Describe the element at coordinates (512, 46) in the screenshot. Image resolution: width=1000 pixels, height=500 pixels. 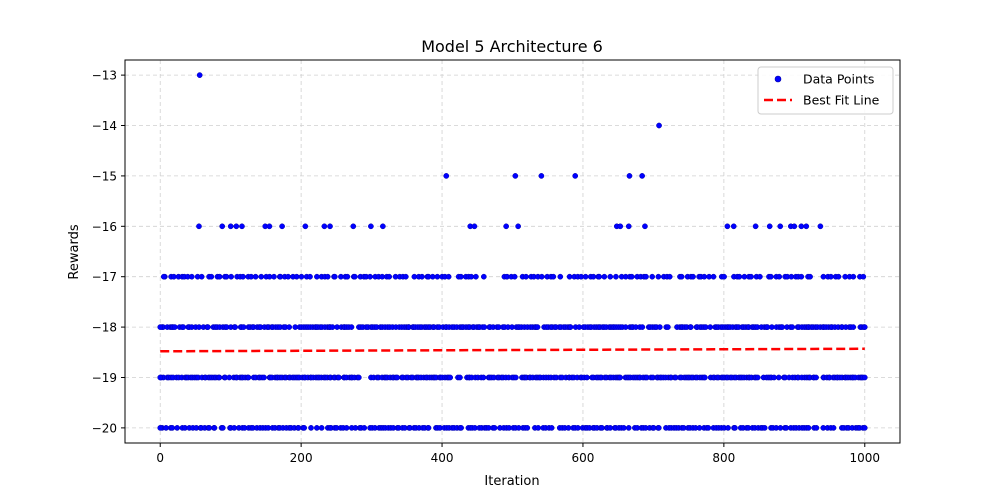
I see `chart-title: Model 5 Architecture 6` at that location.